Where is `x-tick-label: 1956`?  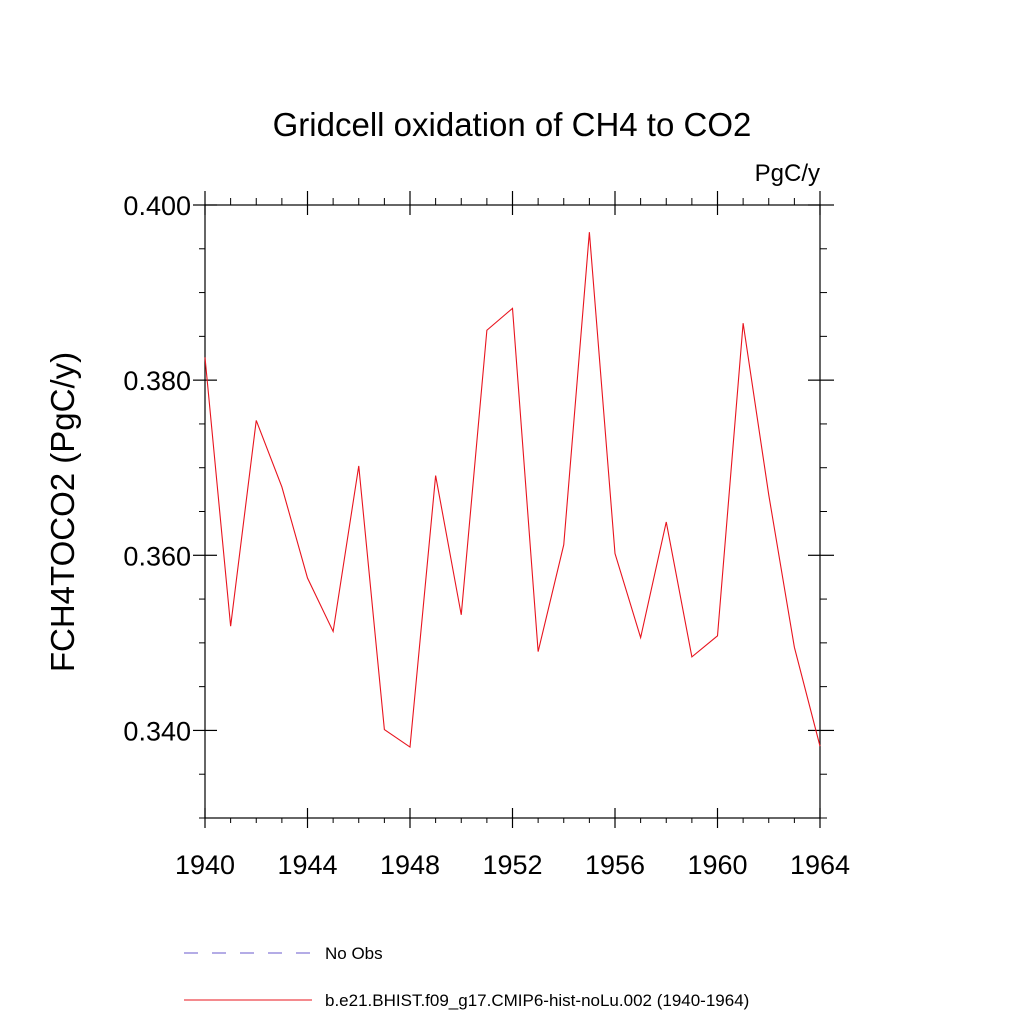 x-tick-label: 1956 is located at coordinates (615, 865).